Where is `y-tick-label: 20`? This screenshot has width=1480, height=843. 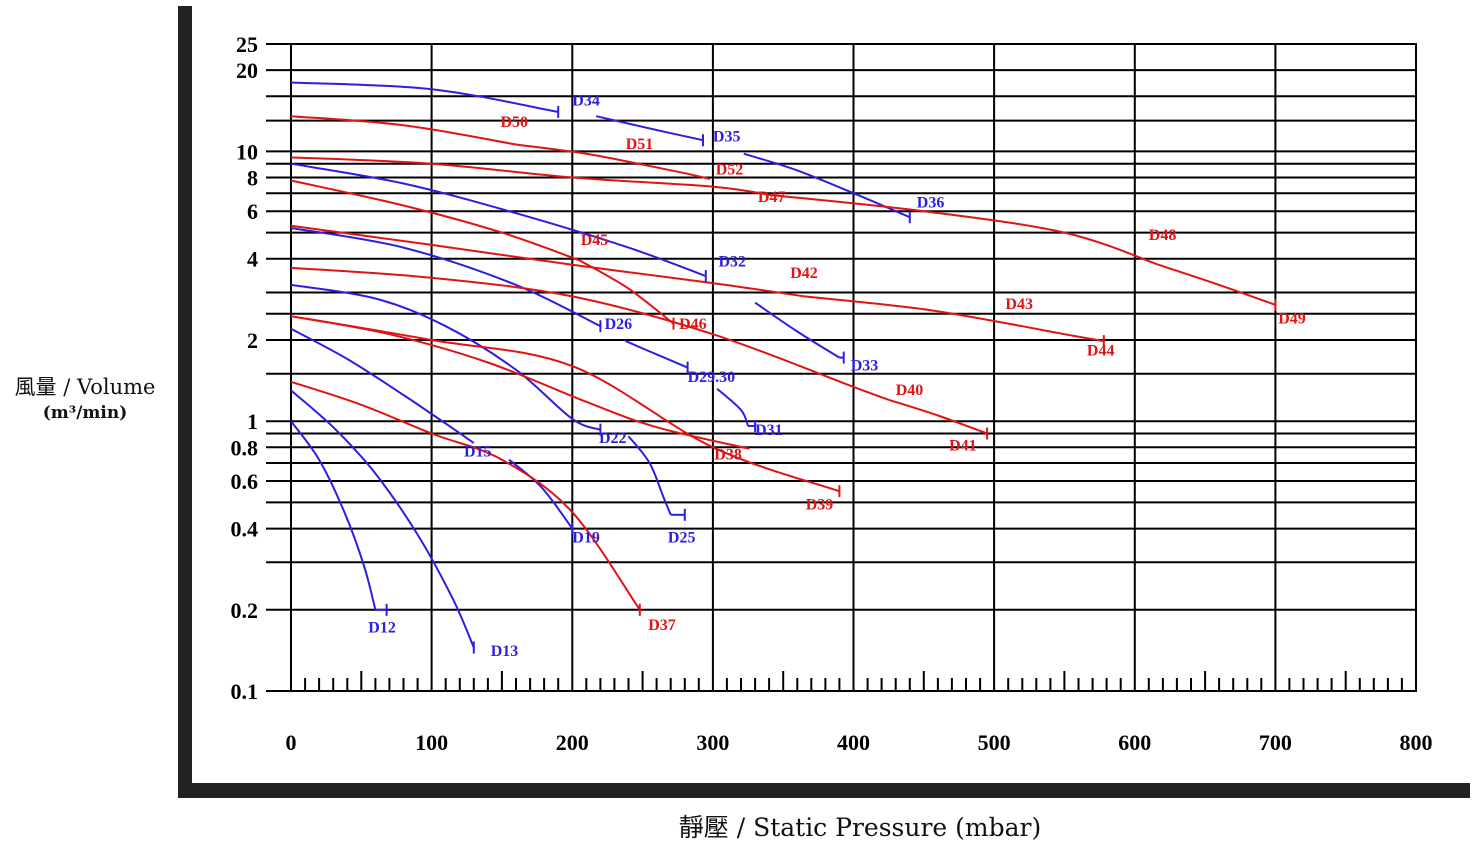
y-tick-label: 20 is located at coordinates (247, 70).